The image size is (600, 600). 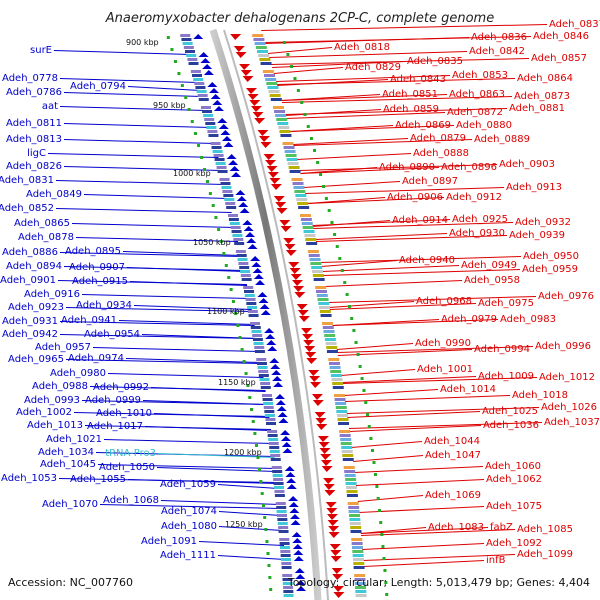 I want to click on gene-label: Adeh_0895, so click(x=93, y=251).